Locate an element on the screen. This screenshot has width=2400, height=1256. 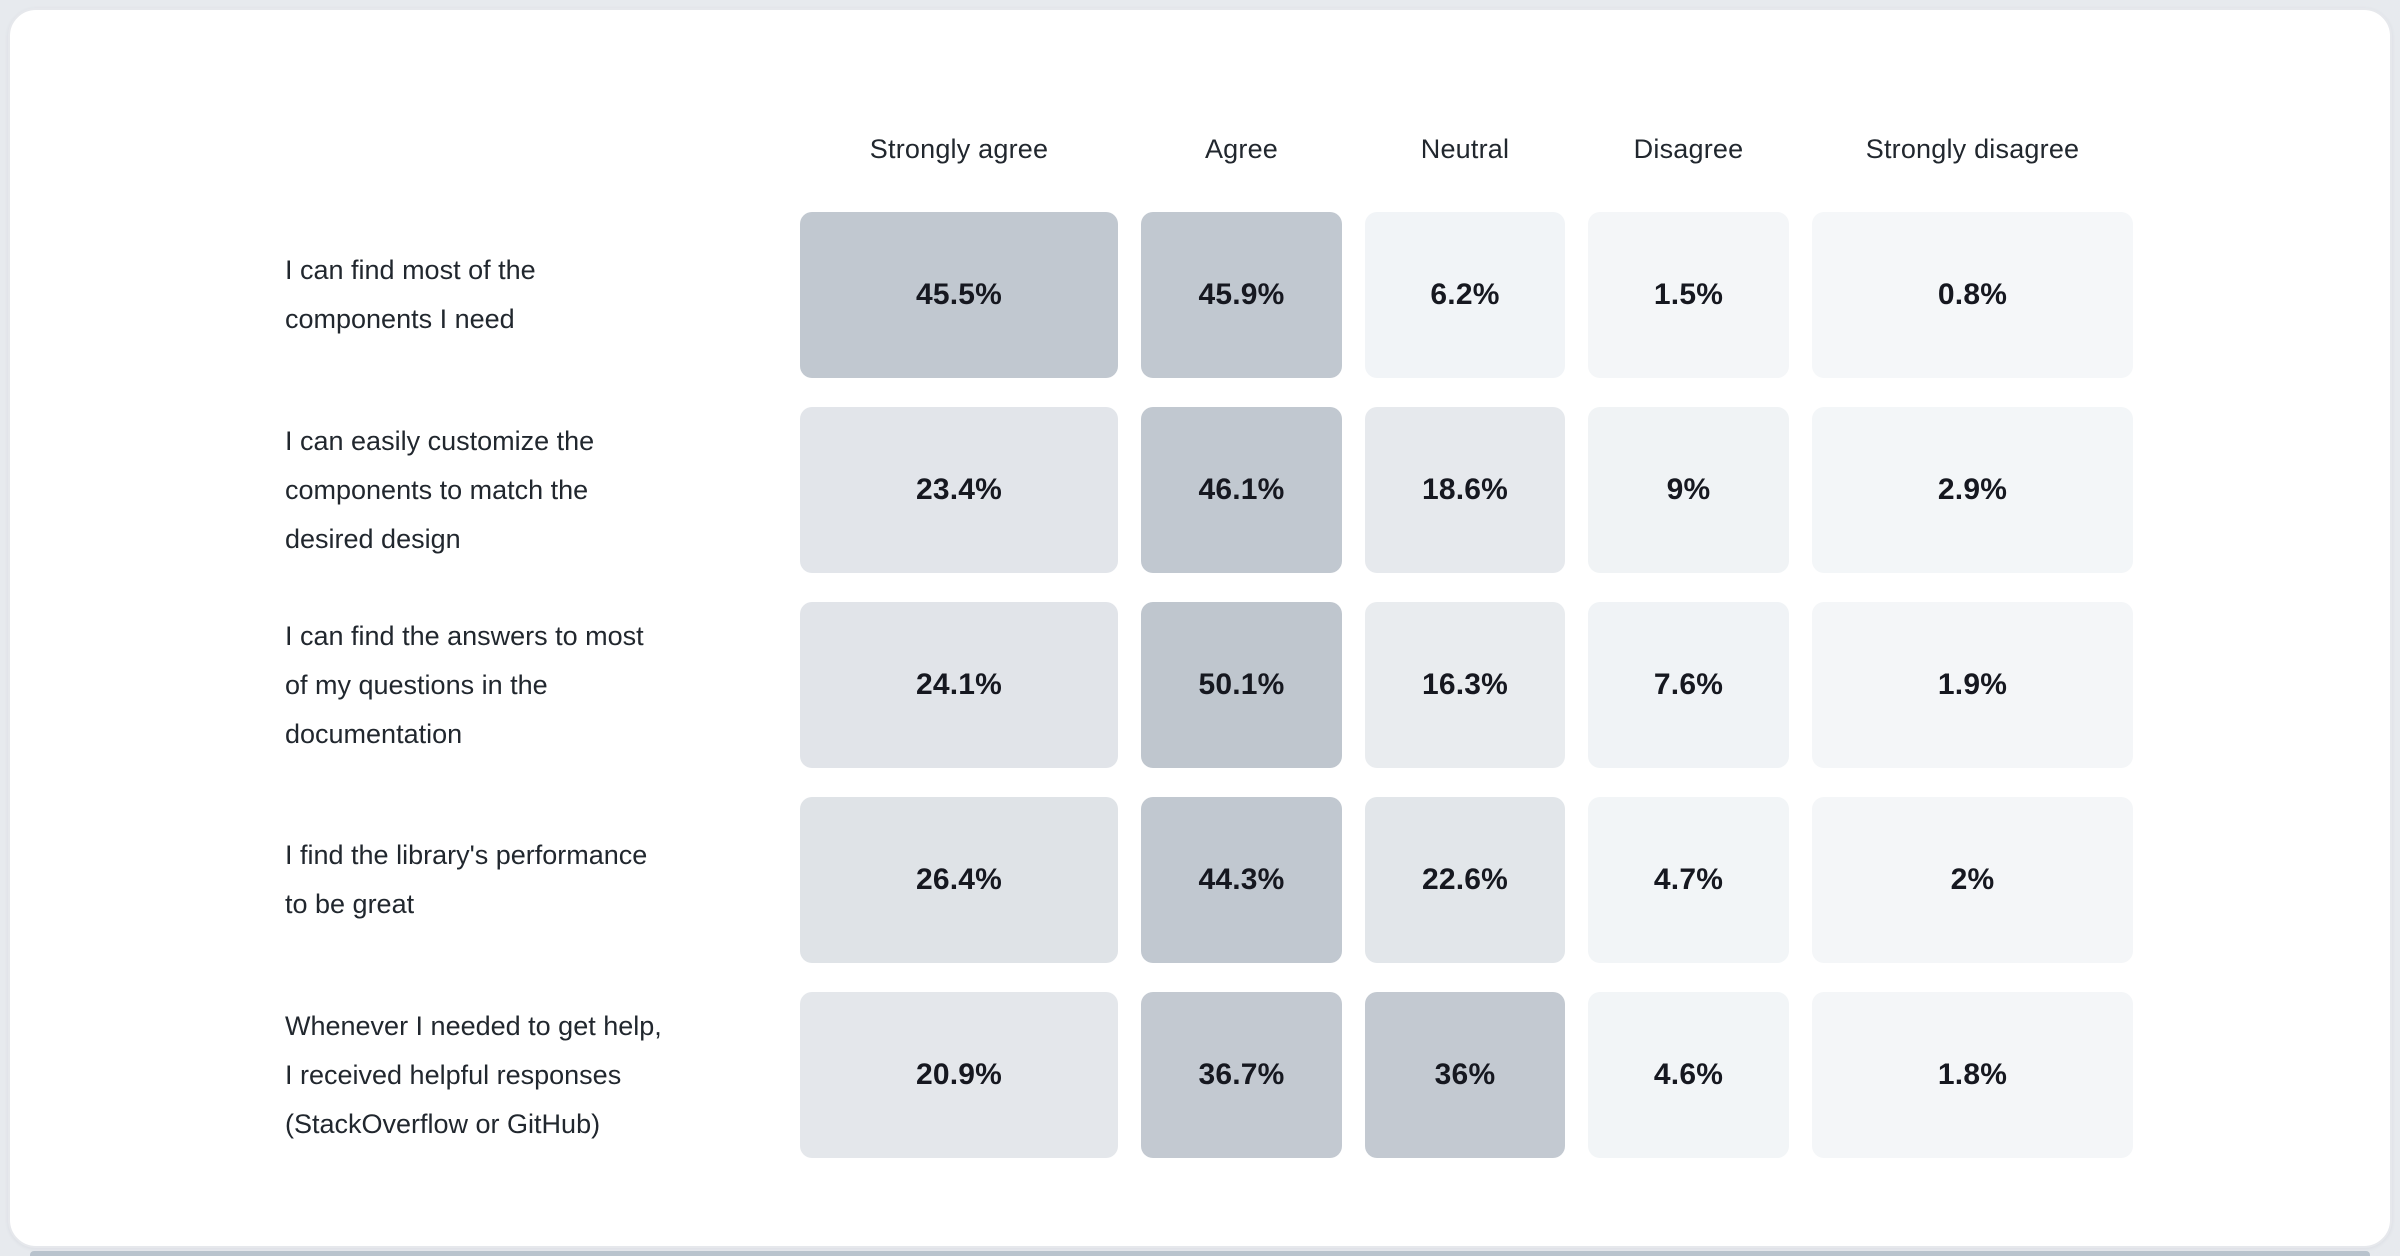
row-label-line: I can find most of the is located at coordinates (410, 270).